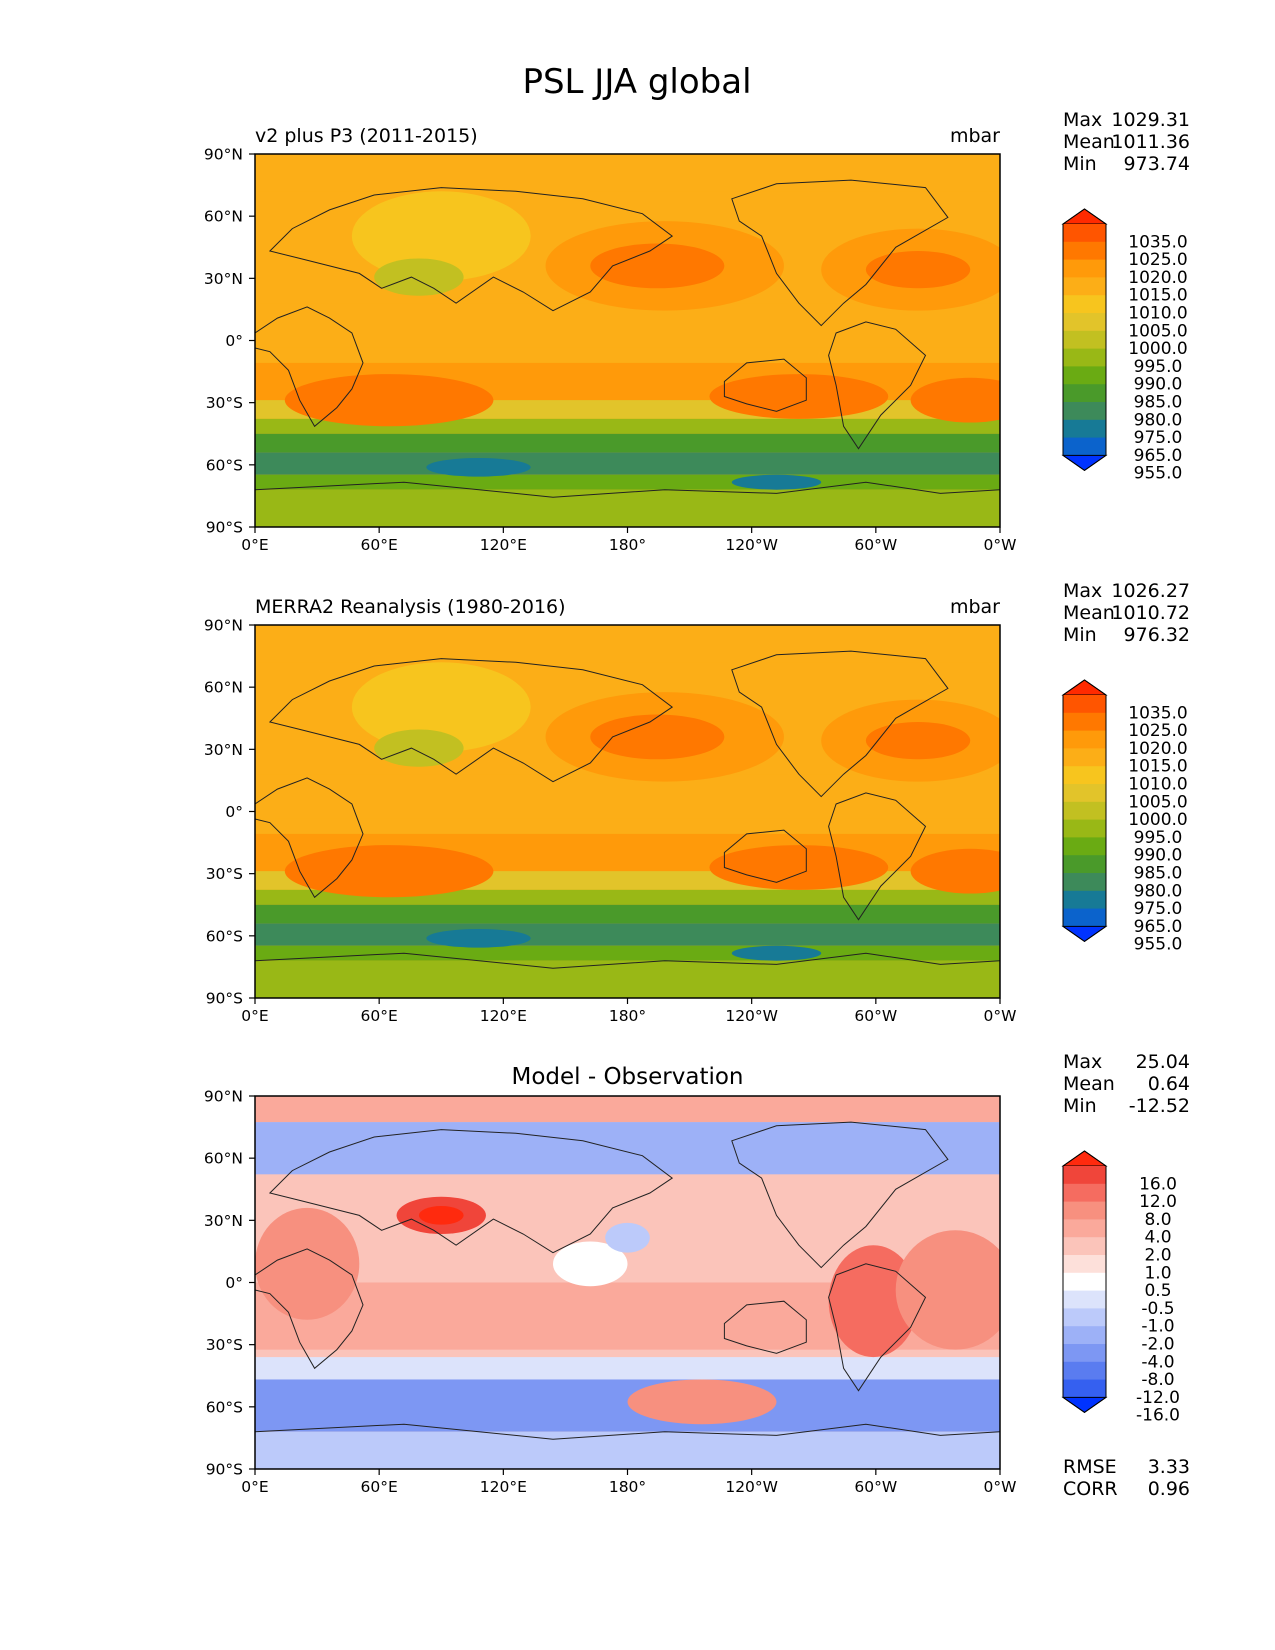  I want to click on colorbar-label: -1.0, so click(1157, 1327).